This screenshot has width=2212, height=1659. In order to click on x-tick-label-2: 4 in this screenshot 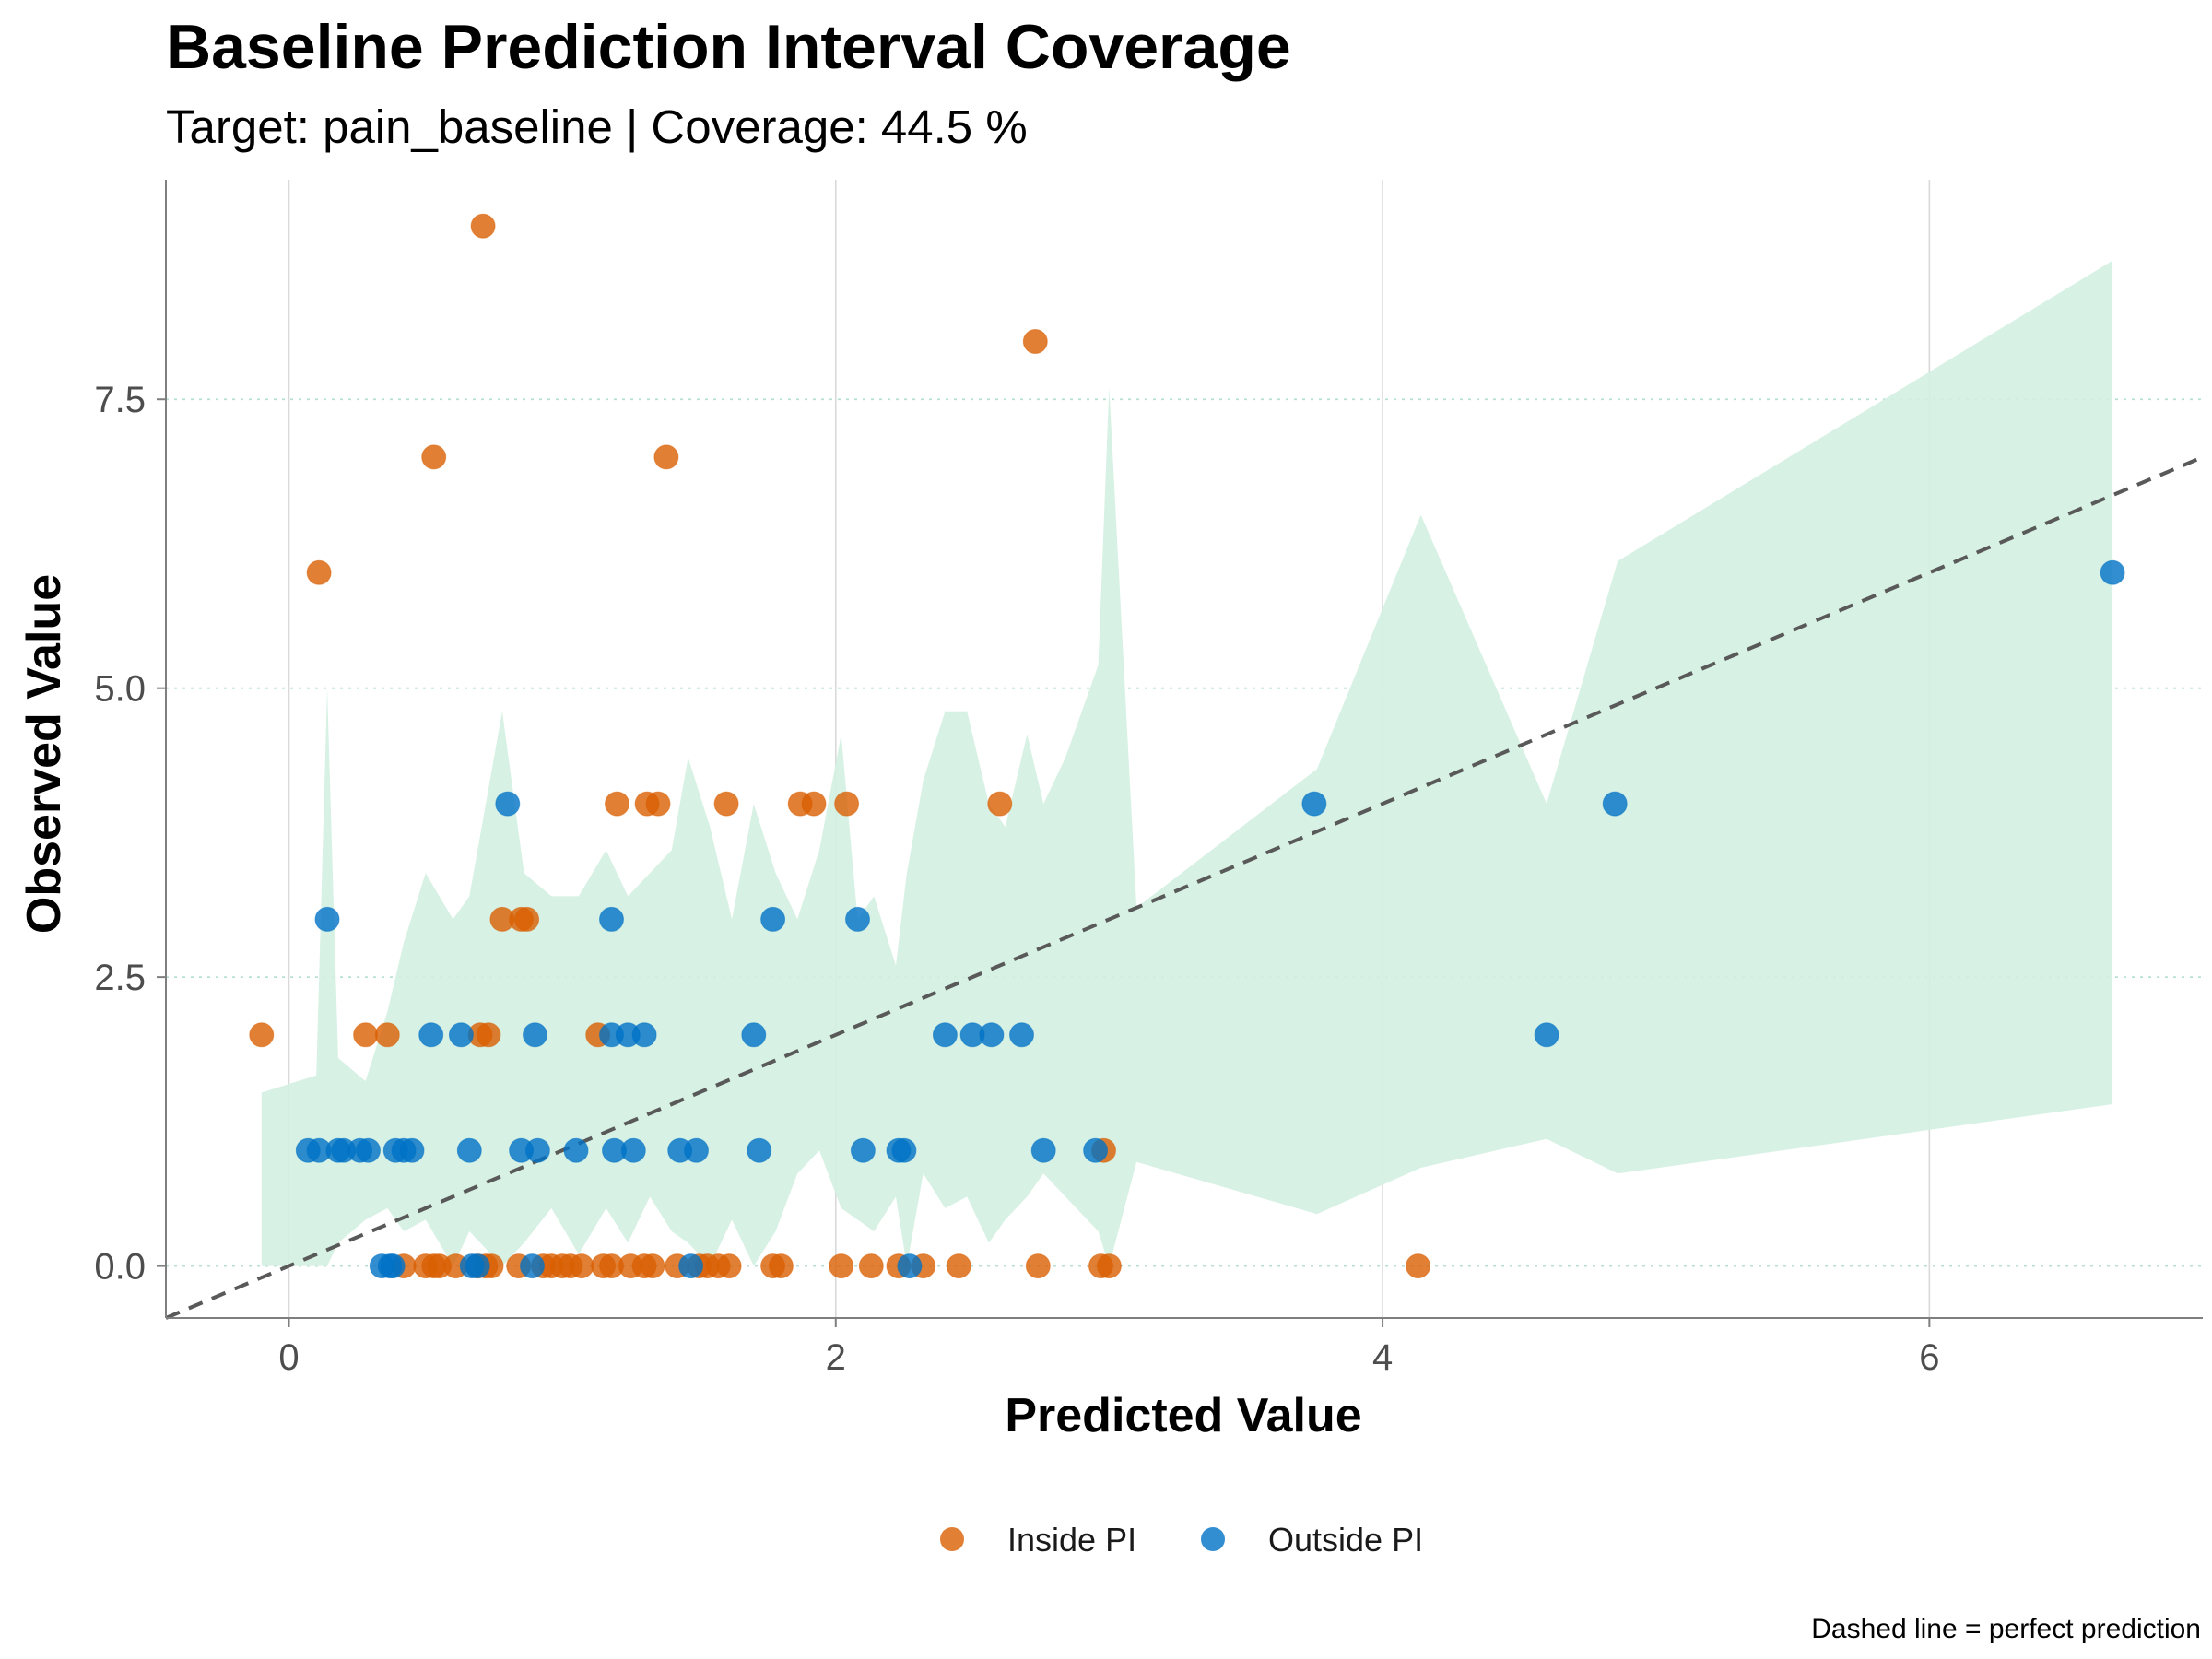, I will do `click(1382, 1357)`.